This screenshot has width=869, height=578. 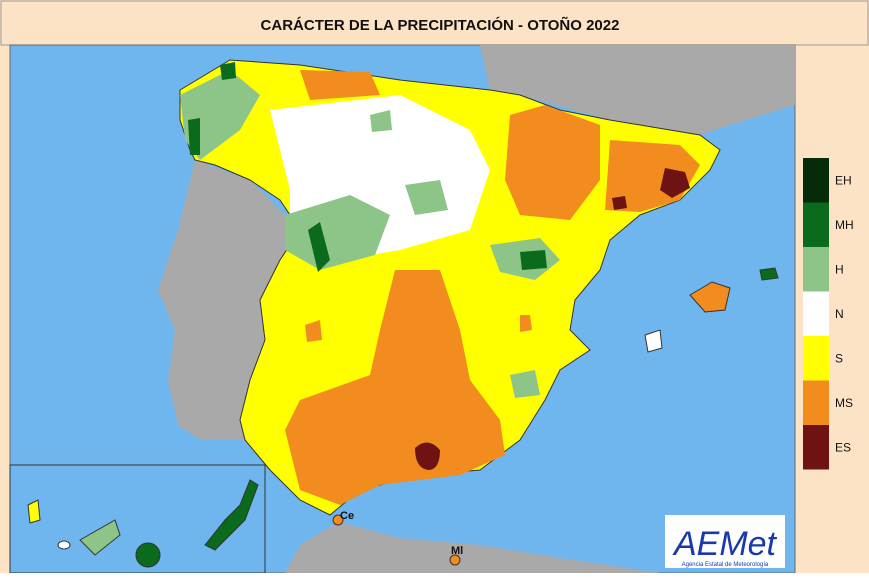 I want to click on legend-label: H, so click(x=839, y=269).